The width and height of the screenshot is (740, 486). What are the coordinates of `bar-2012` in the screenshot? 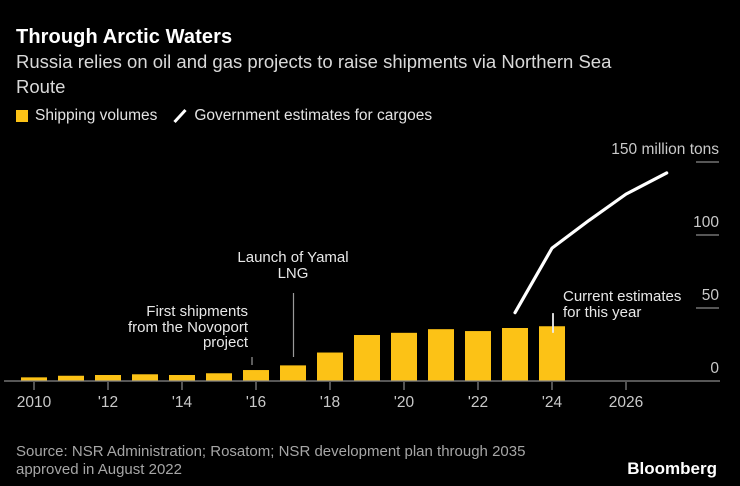 It's located at (108, 378).